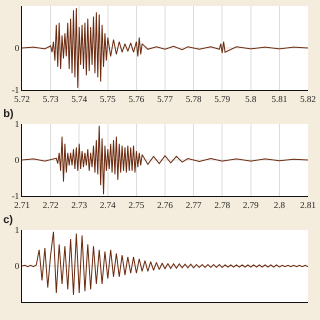 The width and height of the screenshot is (320, 320). I want to click on x-tick-label: 2.75, so click(136, 205).